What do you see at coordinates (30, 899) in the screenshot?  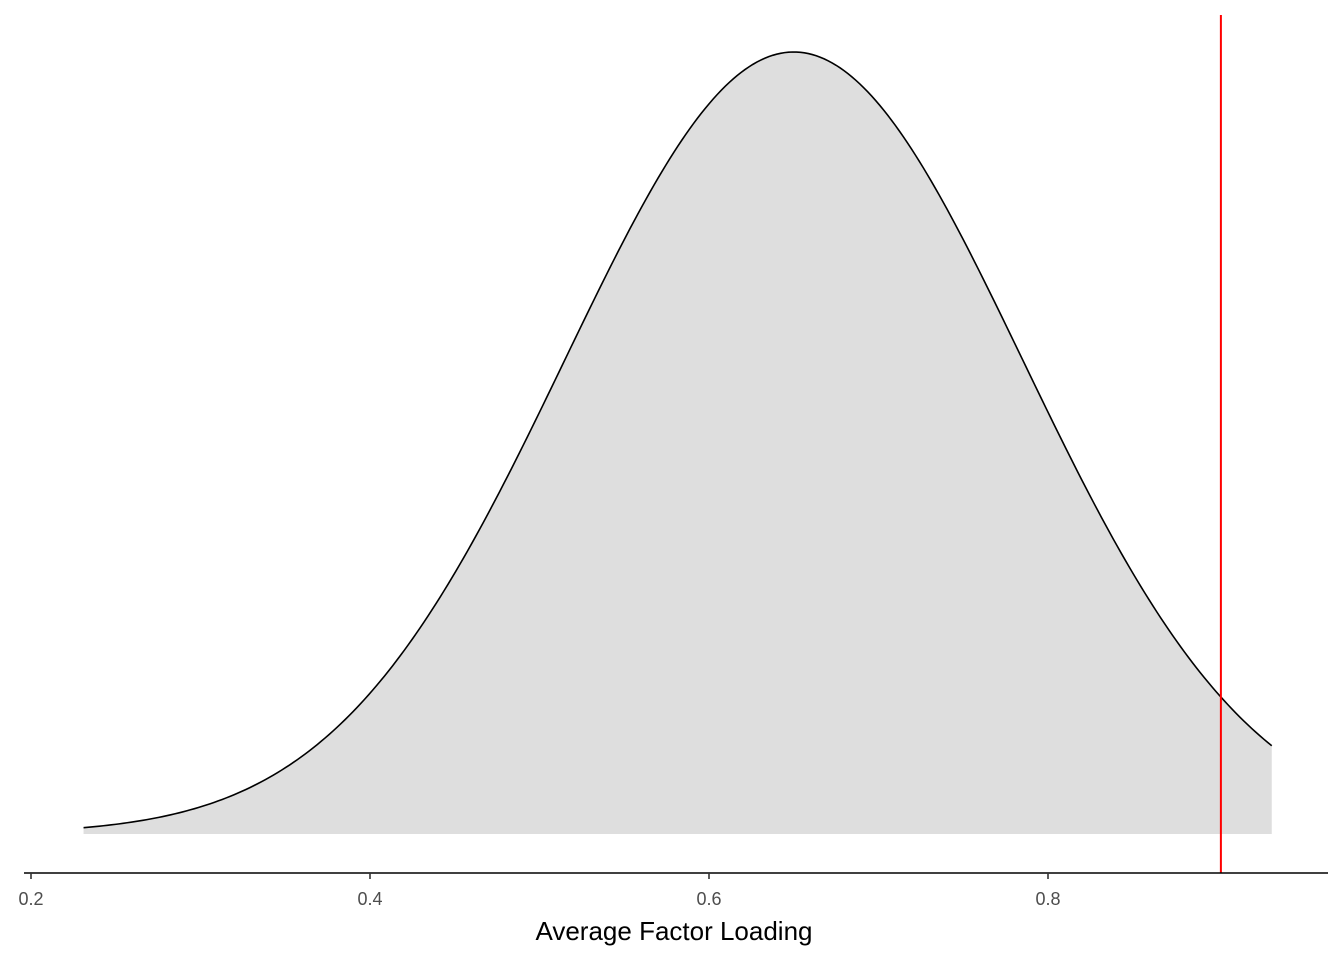 I see `x-tick-label: 0.2` at bounding box center [30, 899].